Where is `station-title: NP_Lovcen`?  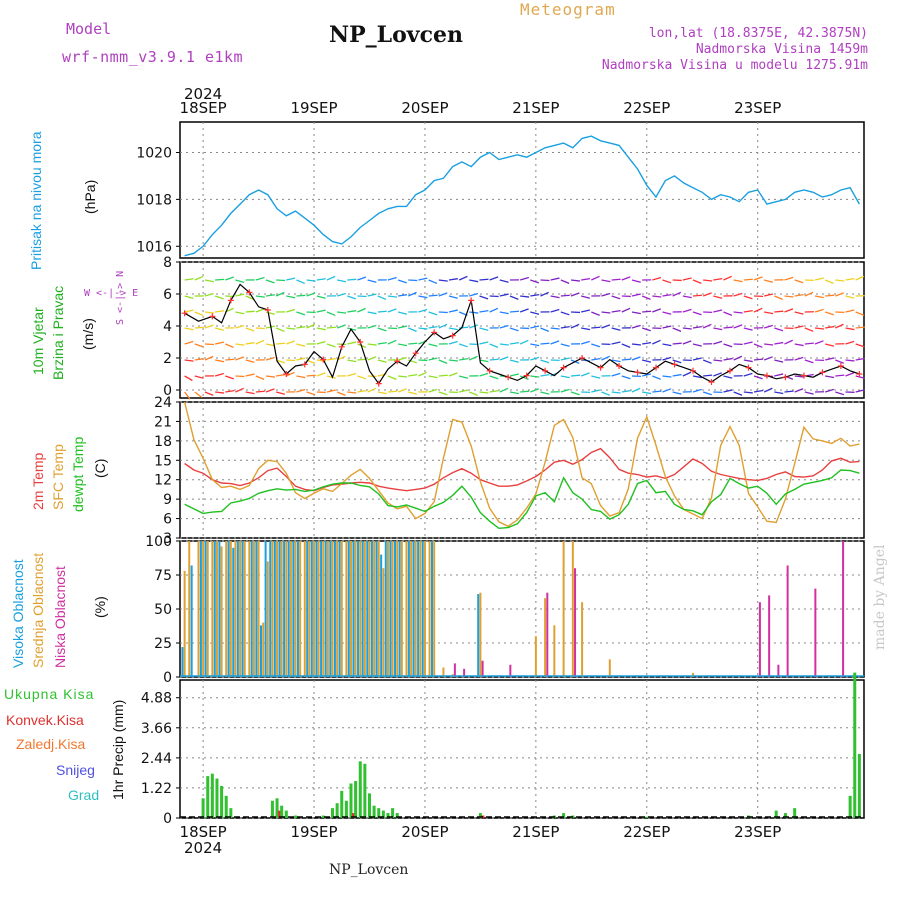 station-title: NP_Lovcen is located at coordinates (396, 35).